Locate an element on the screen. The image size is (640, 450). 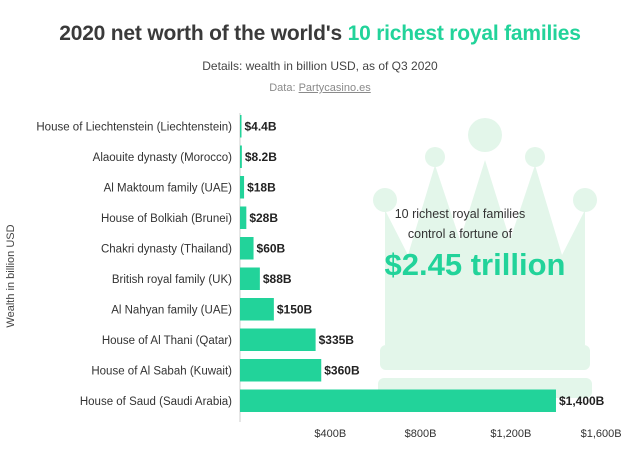
x-tick-label: $400B is located at coordinates (330, 434).